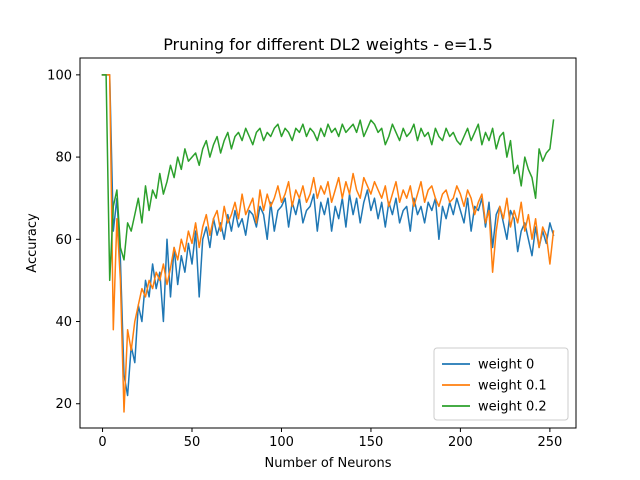 This screenshot has height=480, width=640. I want to click on legend: weight 0 weight 0.1 weight 0.2, so click(501, 384).